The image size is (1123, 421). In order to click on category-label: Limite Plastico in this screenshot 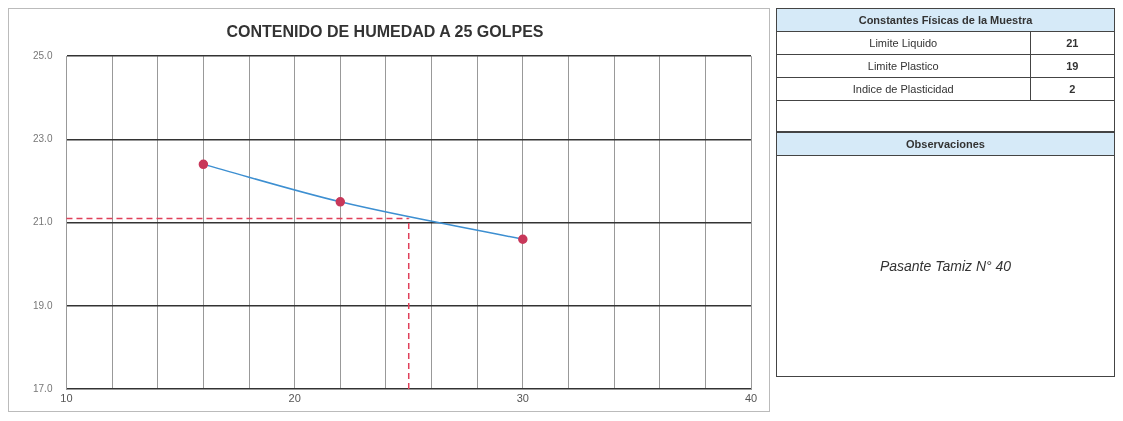, I will do `click(903, 66)`.